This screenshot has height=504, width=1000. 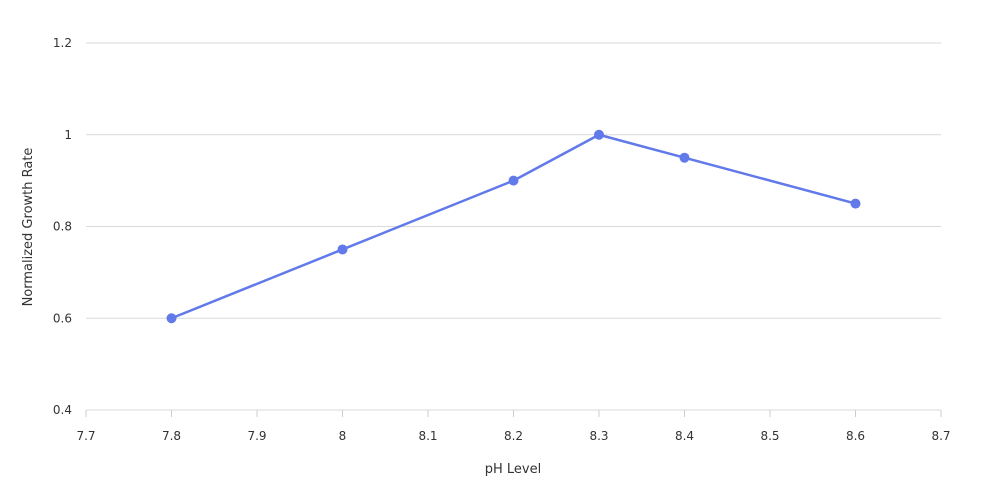 I want to click on x-tick-label: 8.1, so click(x=427, y=436).